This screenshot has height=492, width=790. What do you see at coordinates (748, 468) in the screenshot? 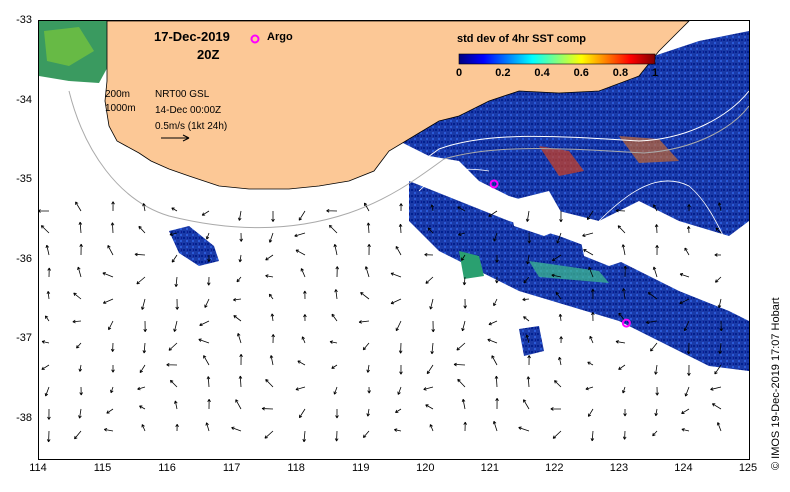
I see `x-tick-label: 125` at bounding box center [748, 468].